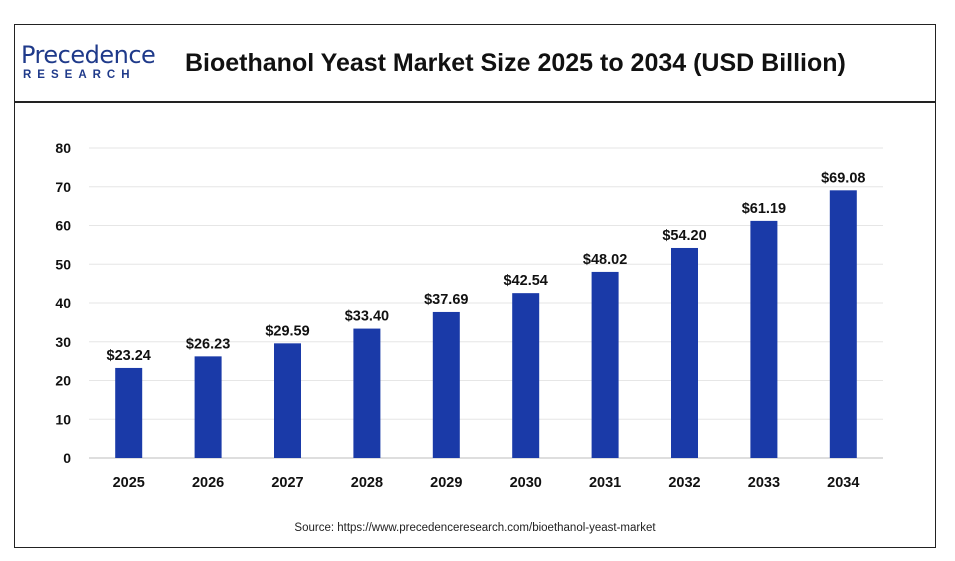 The height and width of the screenshot is (561, 955). What do you see at coordinates (63, 303) in the screenshot?
I see `y-tick-label: 40` at bounding box center [63, 303].